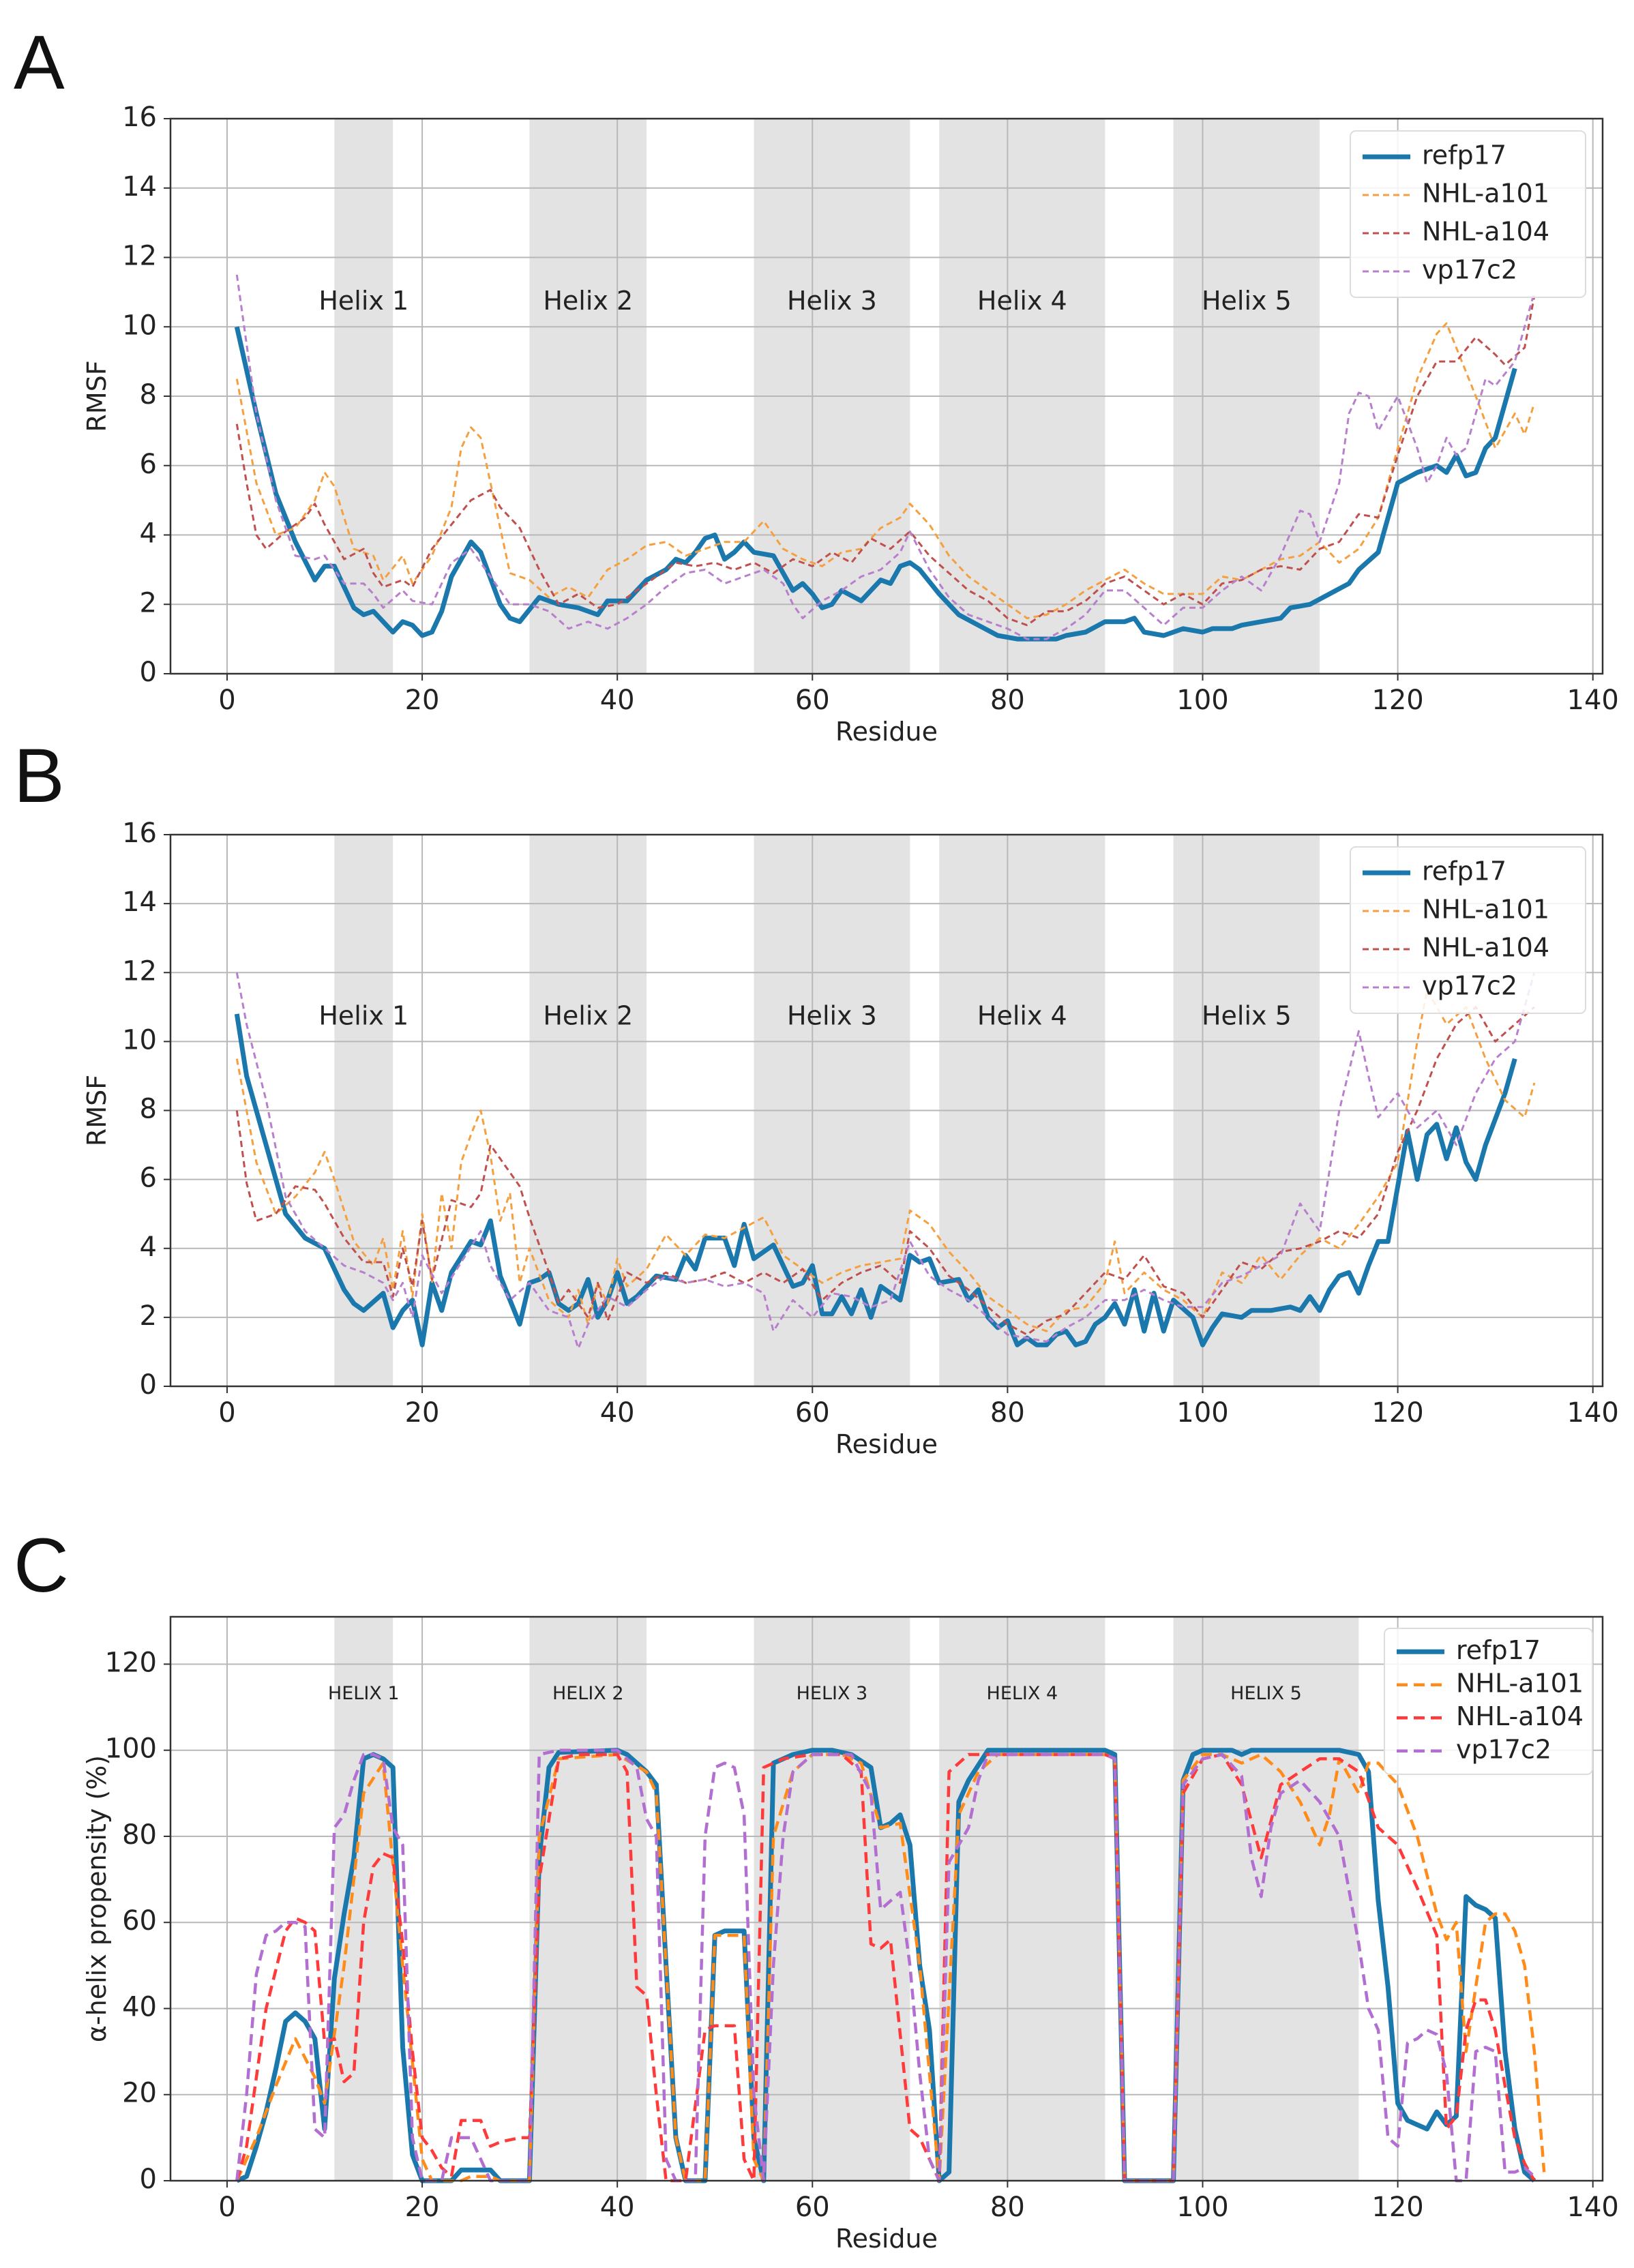 This screenshot has height=2268, width=1634. What do you see at coordinates (139, 1921) in the screenshot?
I see `y-tick-label: 60` at bounding box center [139, 1921].